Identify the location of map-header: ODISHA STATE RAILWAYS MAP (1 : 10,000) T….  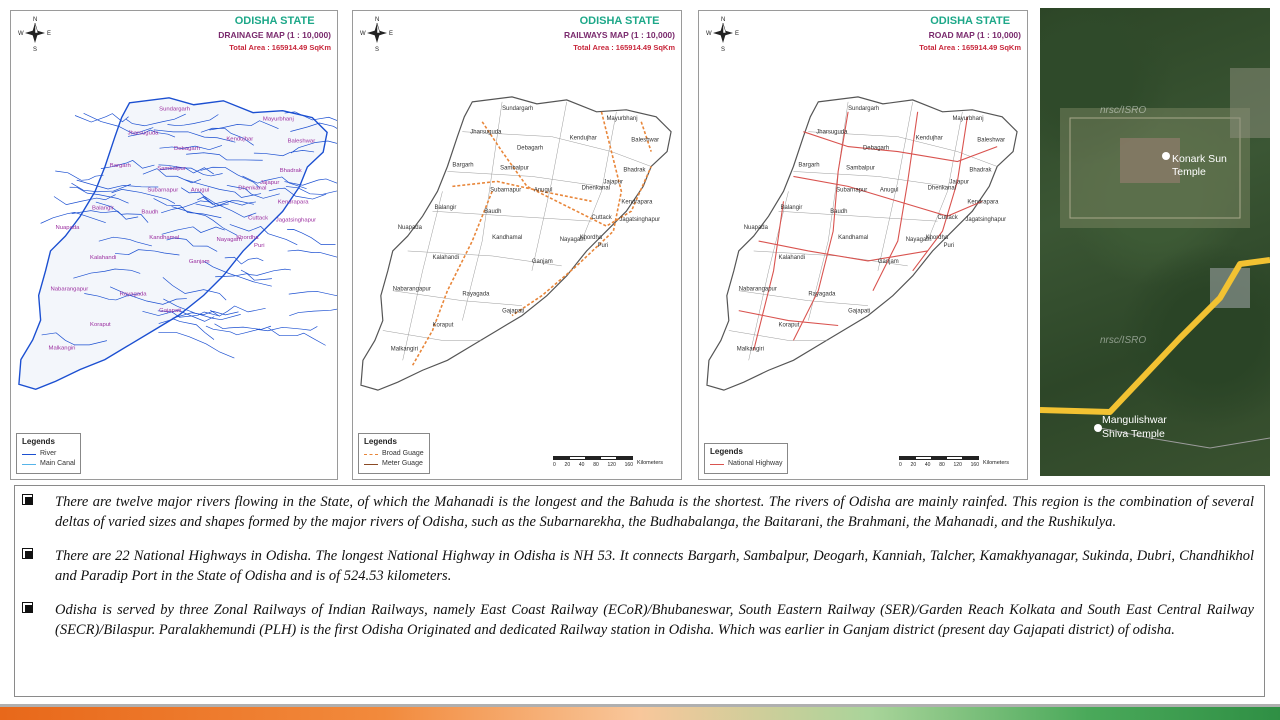
(619, 33).